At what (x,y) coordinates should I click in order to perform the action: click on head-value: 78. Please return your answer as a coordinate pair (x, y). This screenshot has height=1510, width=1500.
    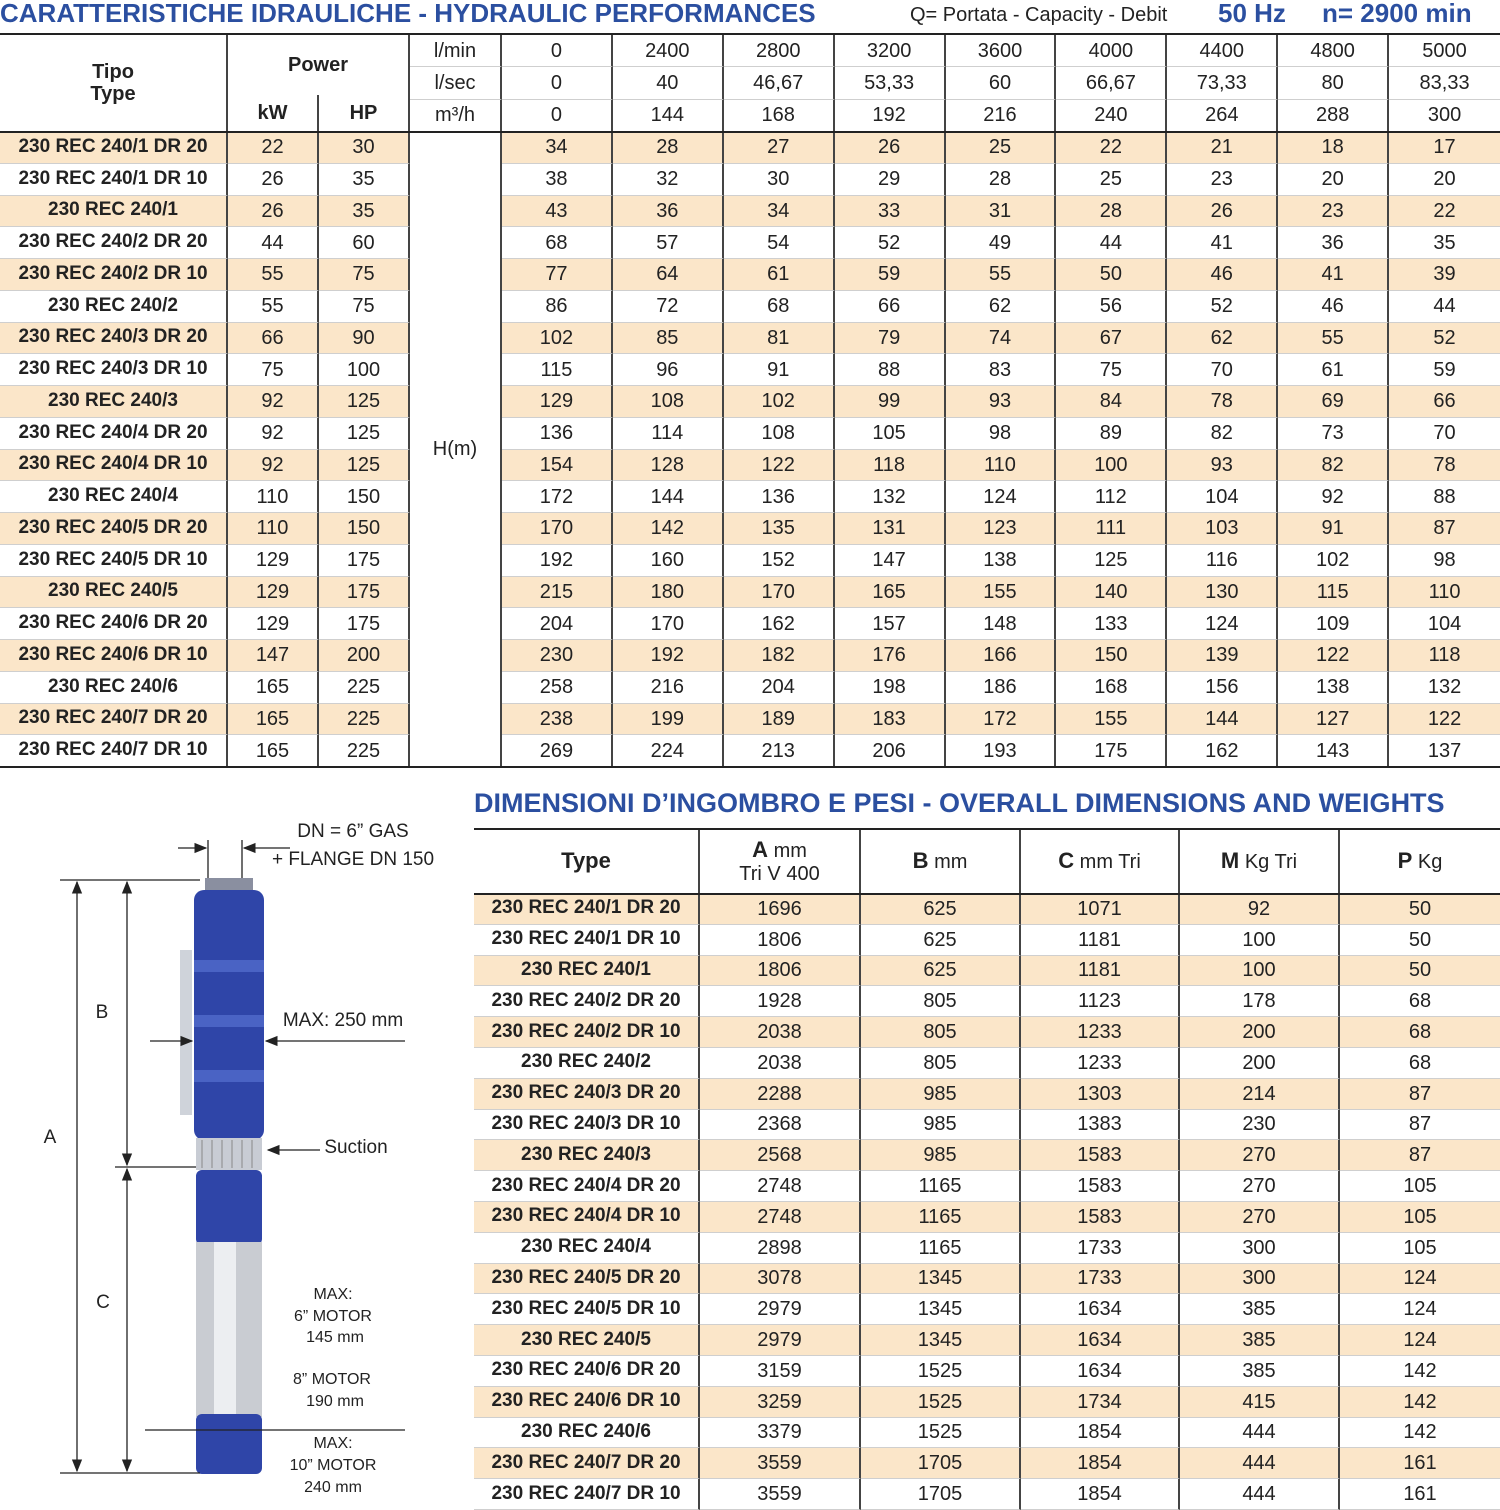
    Looking at the image, I should click on (1223, 402).